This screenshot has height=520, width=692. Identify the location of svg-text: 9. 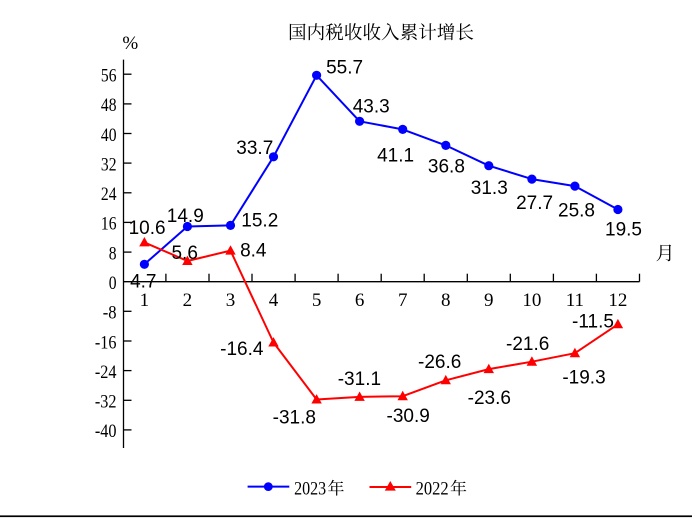
(489, 300).